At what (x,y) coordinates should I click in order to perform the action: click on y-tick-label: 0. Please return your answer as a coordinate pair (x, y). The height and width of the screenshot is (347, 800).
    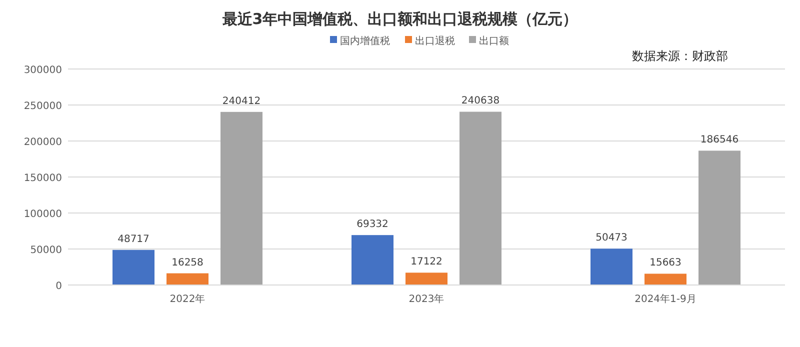
    Looking at the image, I should click on (59, 286).